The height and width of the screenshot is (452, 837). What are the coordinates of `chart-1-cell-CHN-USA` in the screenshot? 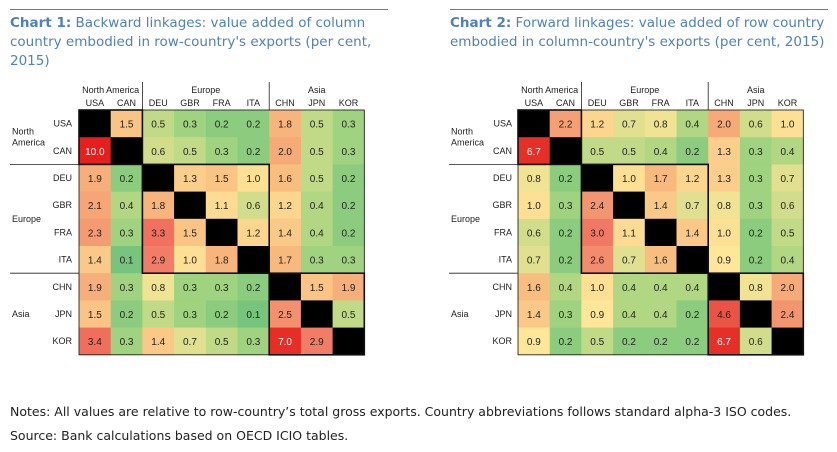 It's located at (95, 287).